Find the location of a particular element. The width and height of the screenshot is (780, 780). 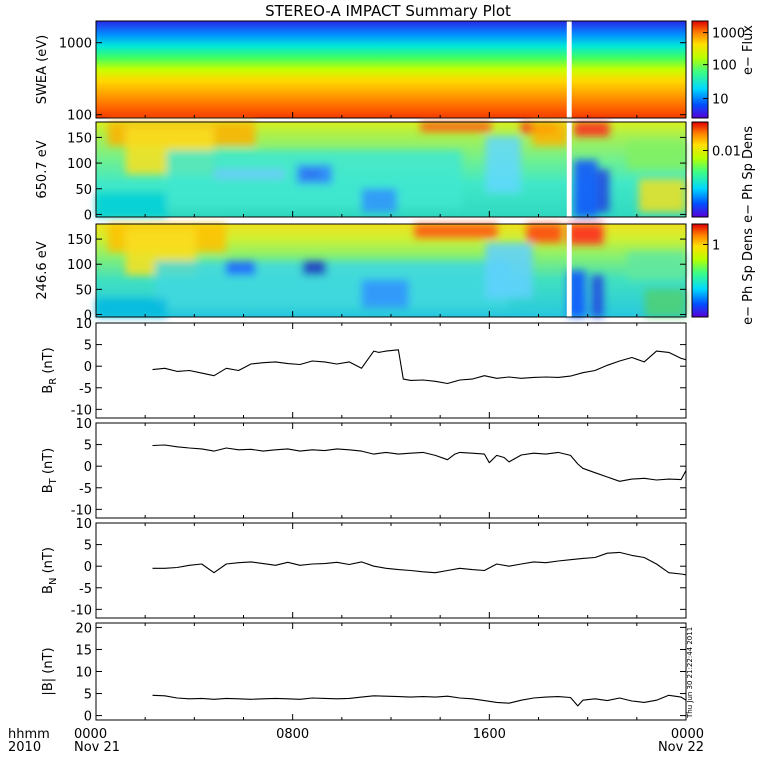

heatmap-features-pad650 is located at coordinates (391, 169).